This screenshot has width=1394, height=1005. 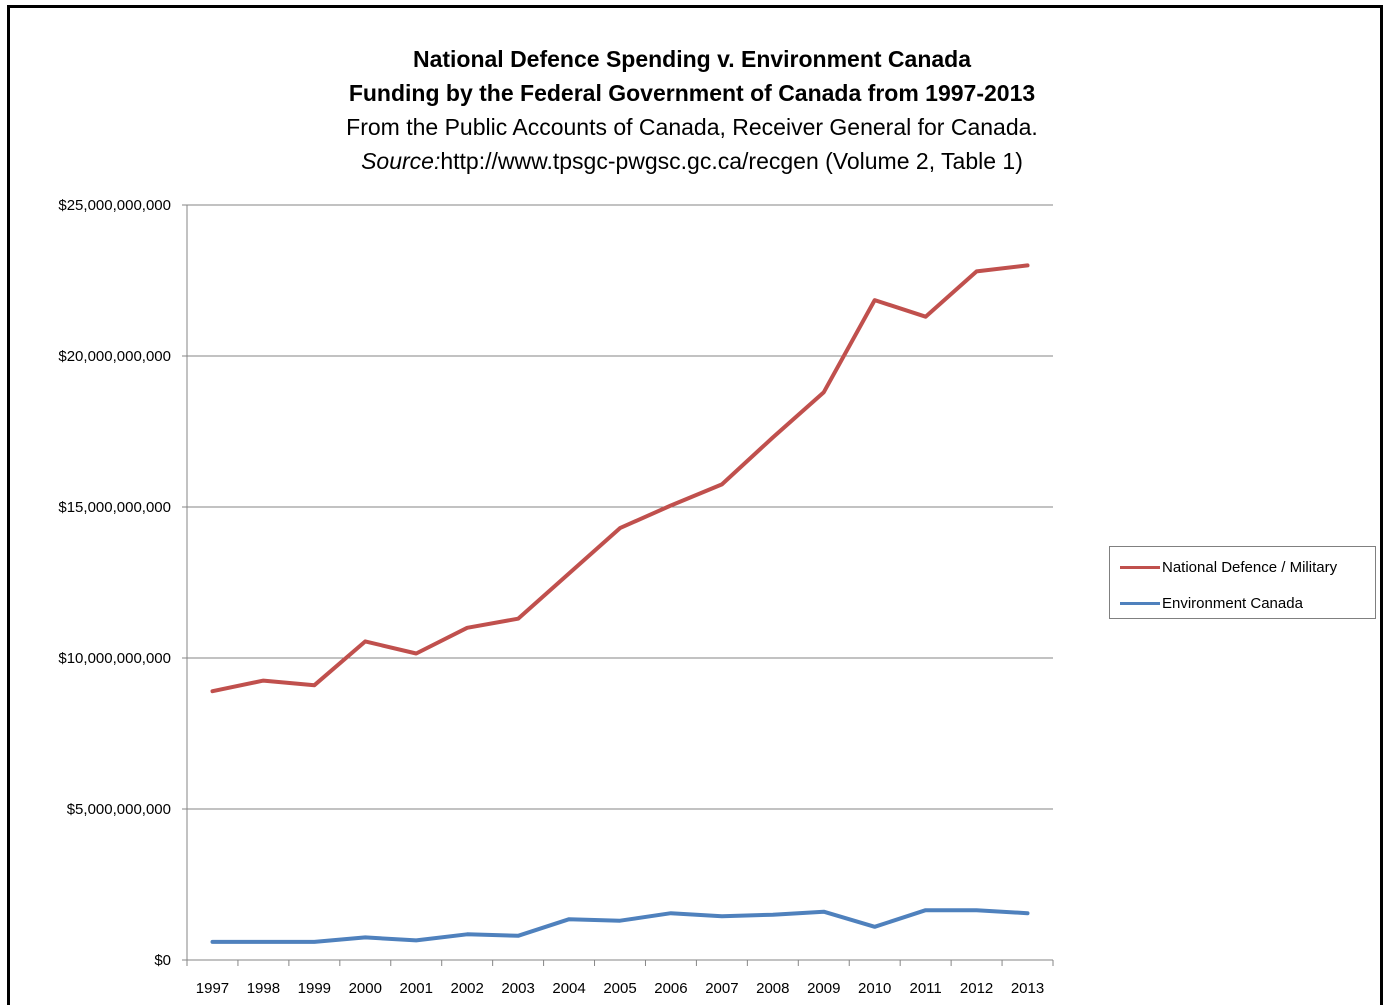 I want to click on x-tick-label-1997: 1997, so click(x=212, y=988).